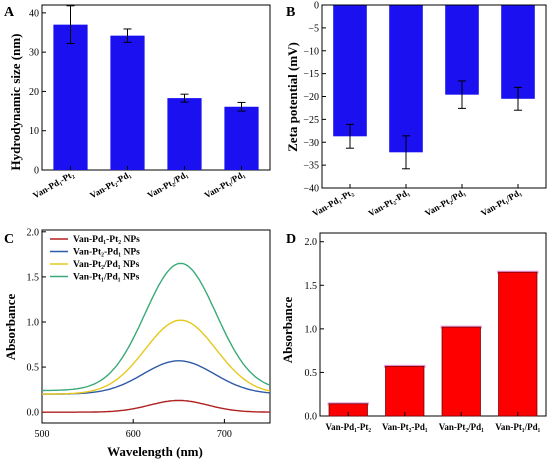  What do you see at coordinates (42, 434) in the screenshot?
I see `x-tick-label: 500` at bounding box center [42, 434].